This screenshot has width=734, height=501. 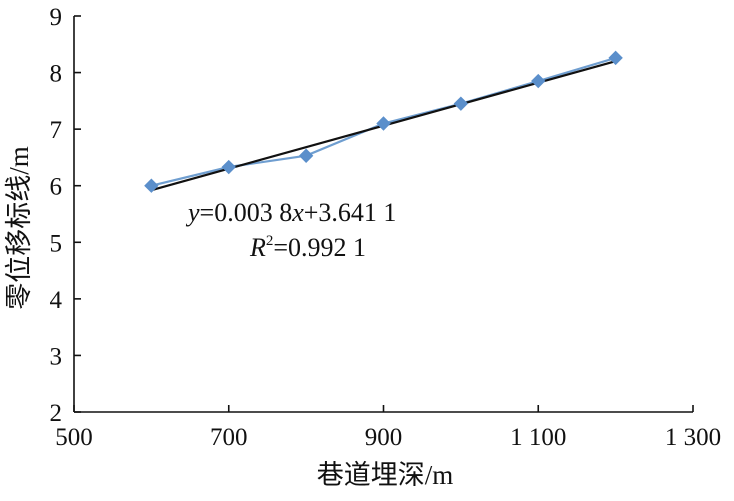 I want to click on y-tick-label: 5, so click(x=56, y=243).